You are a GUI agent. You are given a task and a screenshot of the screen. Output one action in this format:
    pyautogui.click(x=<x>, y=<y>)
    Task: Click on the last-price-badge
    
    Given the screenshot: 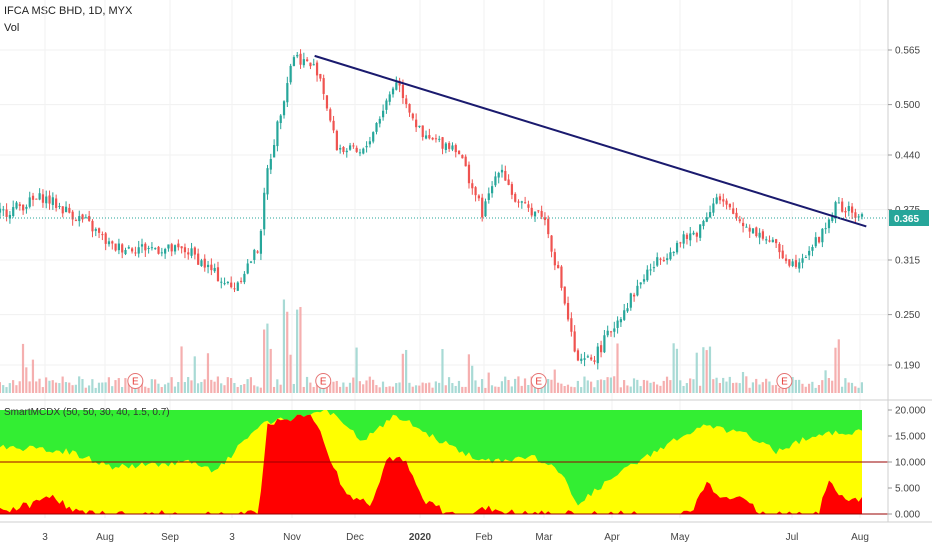 What is the action you would take?
    pyautogui.click(x=909, y=218)
    